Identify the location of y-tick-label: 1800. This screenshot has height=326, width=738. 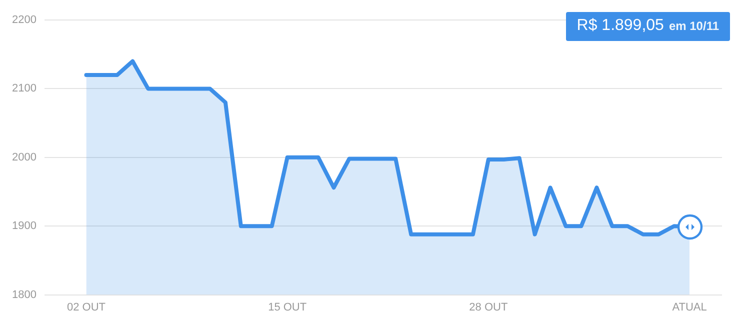
(24, 294).